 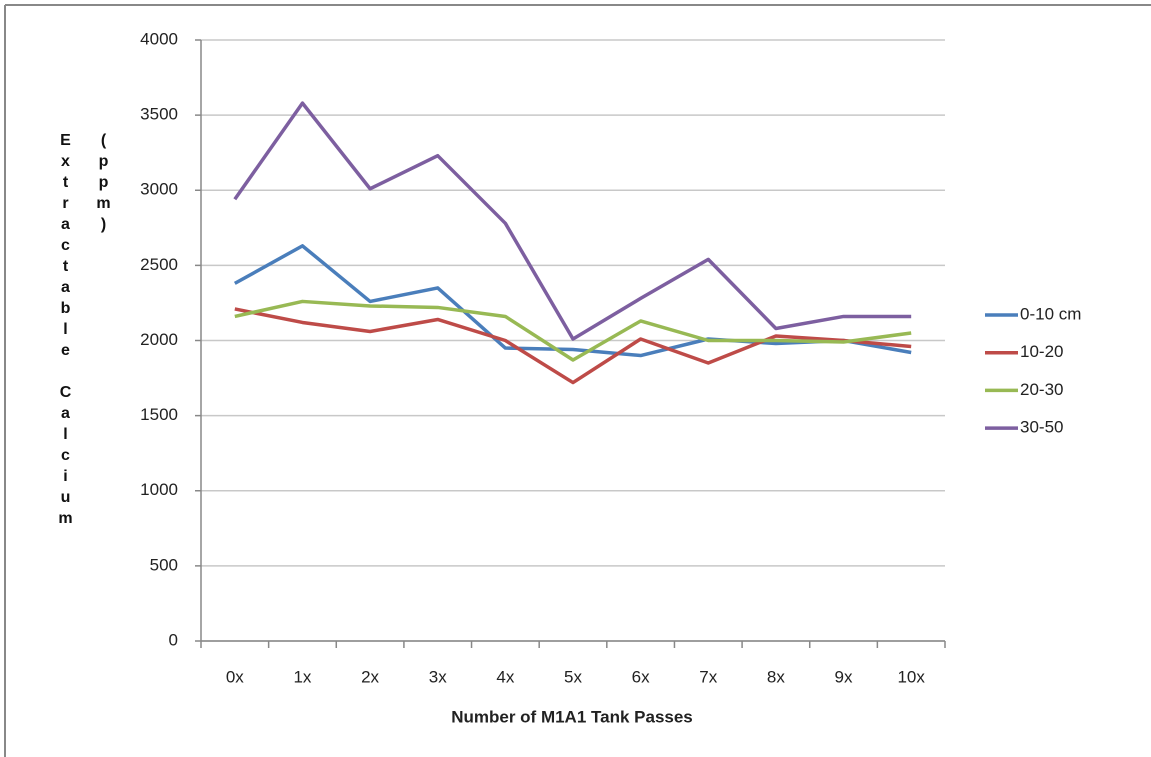 I want to click on x-tick-label: 10x, so click(x=911, y=676).